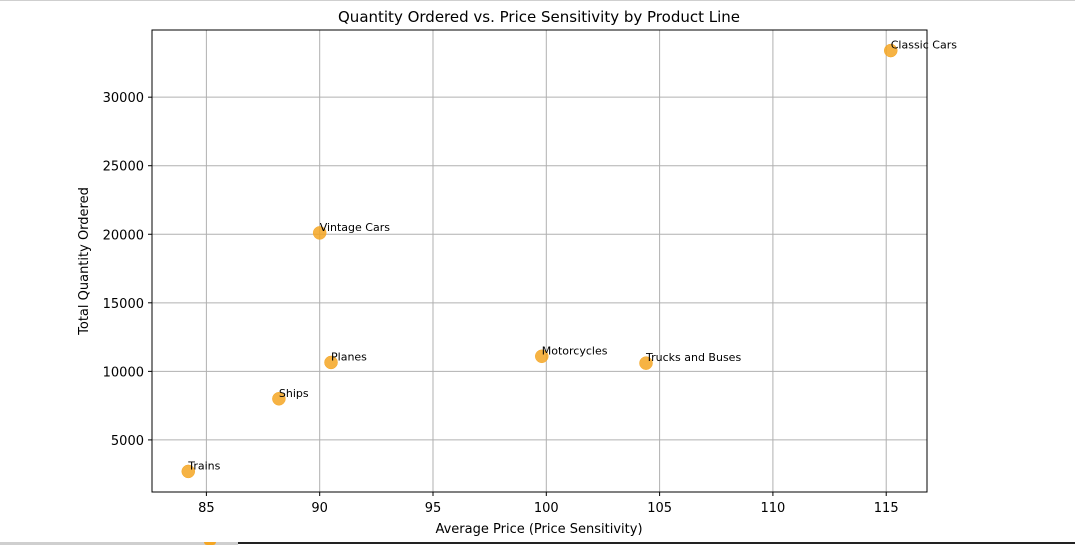  Describe the element at coordinates (538, 529) in the screenshot. I see `x-axis-title: Average Price (Price Sensitivity)` at that location.